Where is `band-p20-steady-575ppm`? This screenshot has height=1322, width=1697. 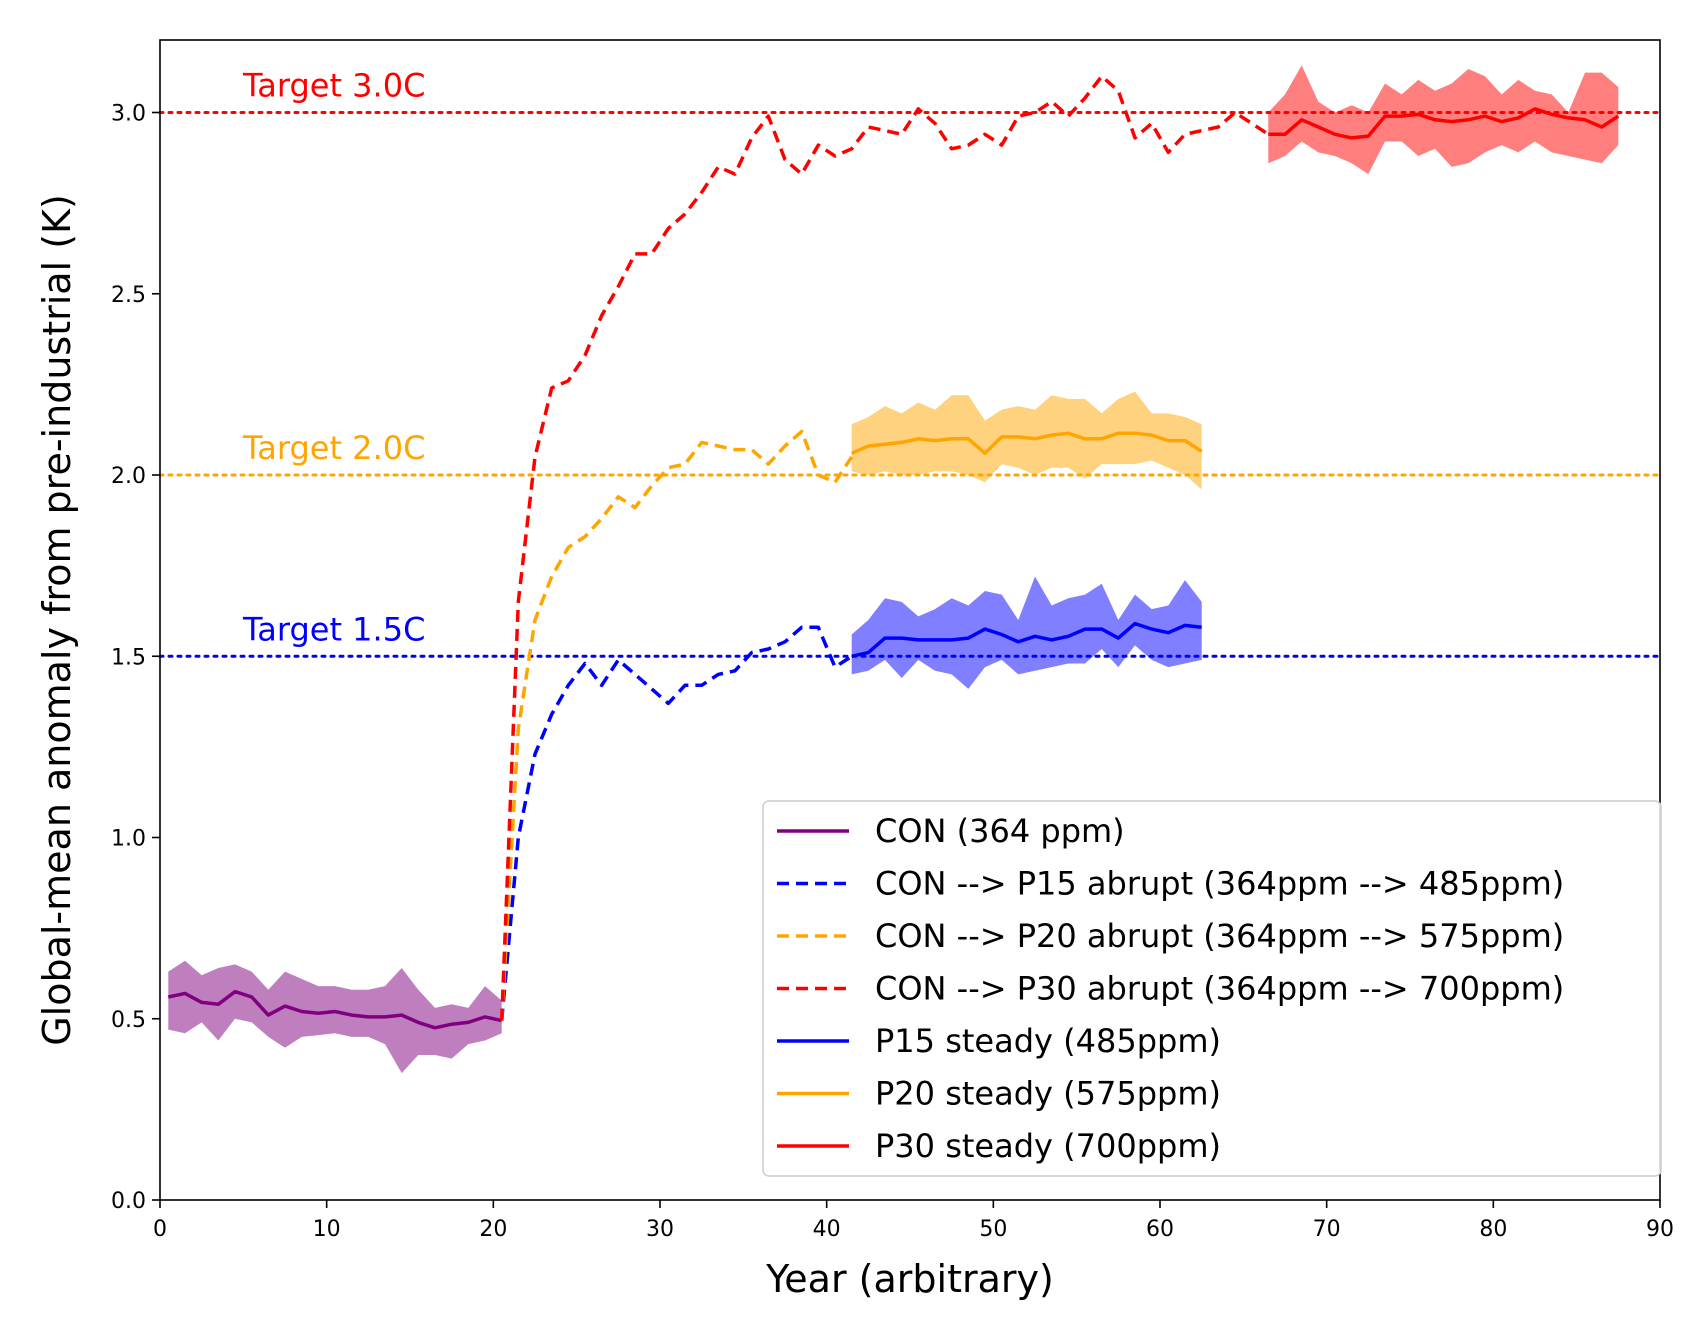
band-p20-steady-575ppm is located at coordinates (1026, 440).